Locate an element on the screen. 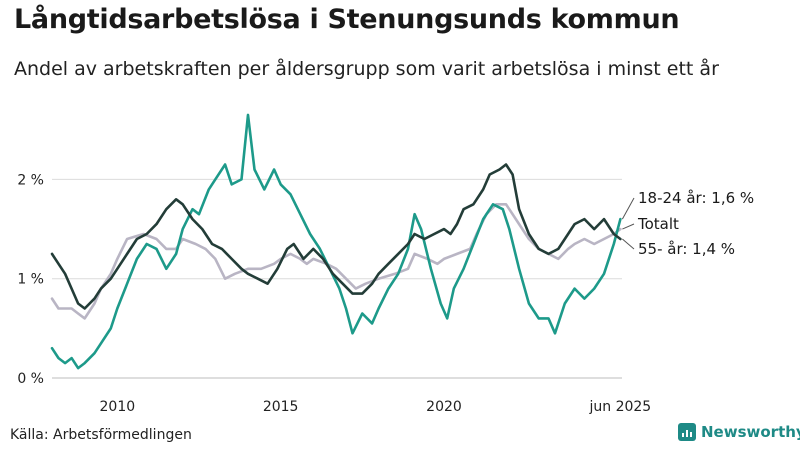  y-tick-label: 1 % is located at coordinates (30, 280).